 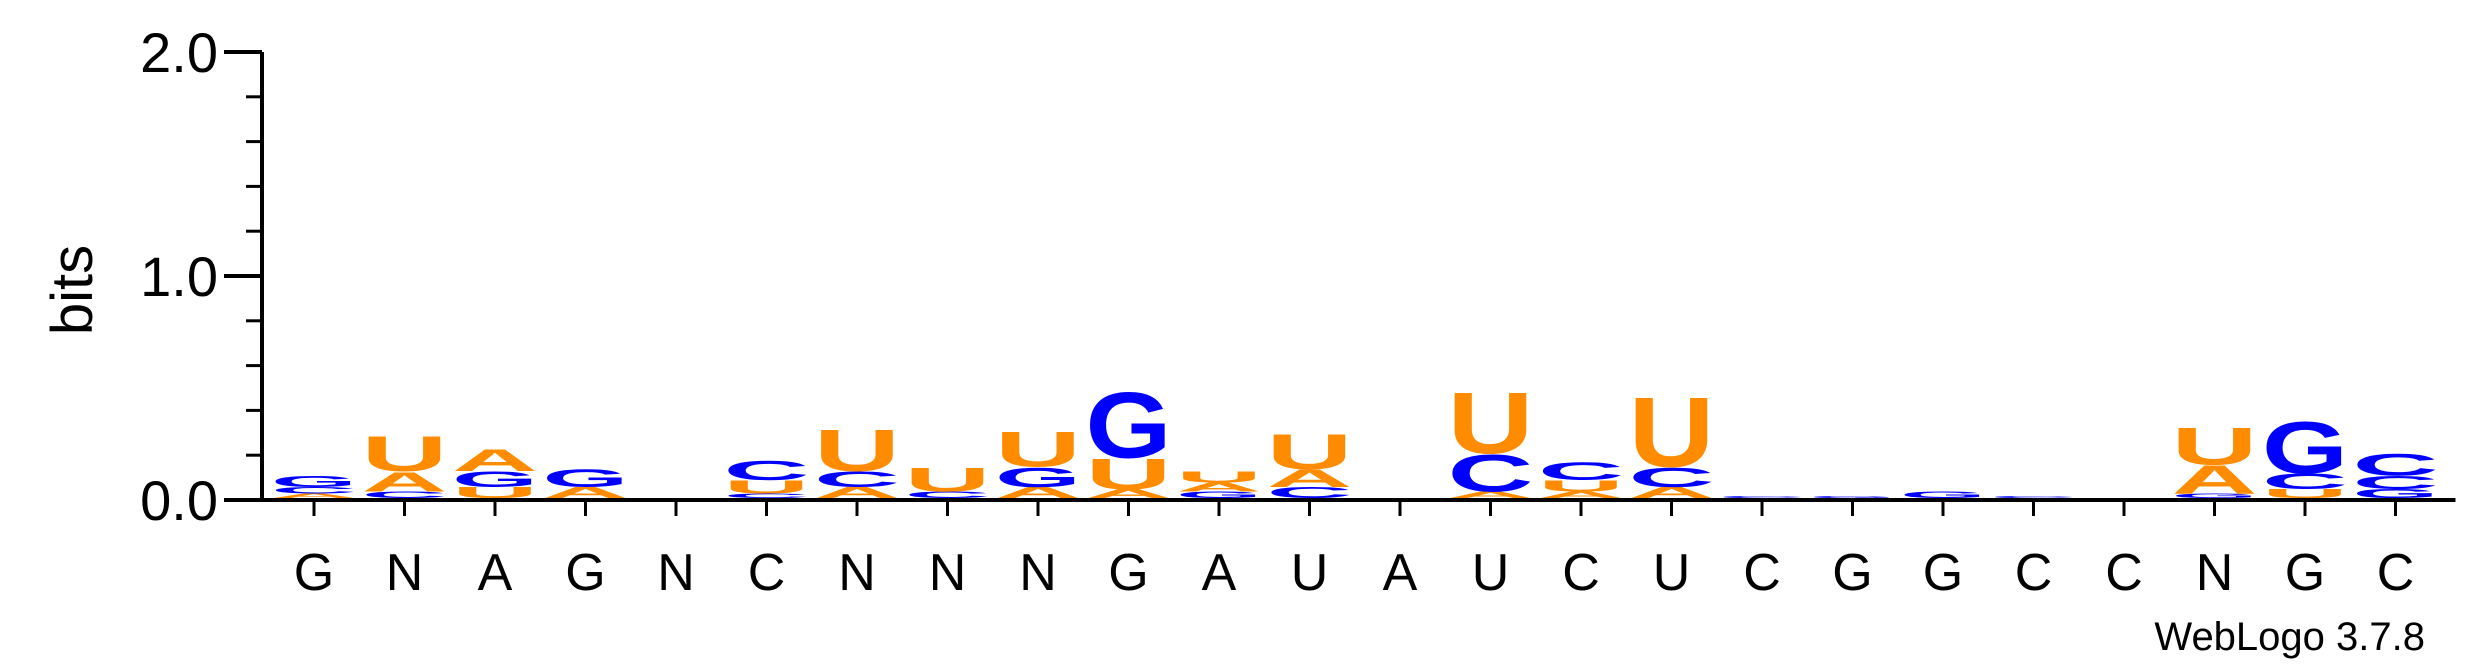 I want to click on y-axis-label: bits, so click(x=72, y=290).